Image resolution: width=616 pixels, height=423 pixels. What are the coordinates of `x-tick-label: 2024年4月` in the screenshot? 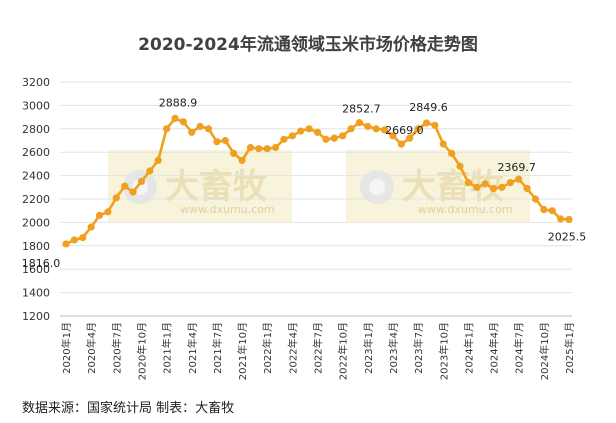 It's located at (494, 348).